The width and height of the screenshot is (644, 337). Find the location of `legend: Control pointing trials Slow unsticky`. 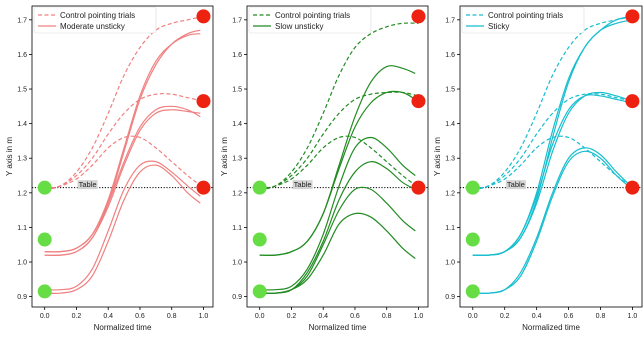

legend: Control pointing trials Slow unsticky is located at coordinates (310, 20).